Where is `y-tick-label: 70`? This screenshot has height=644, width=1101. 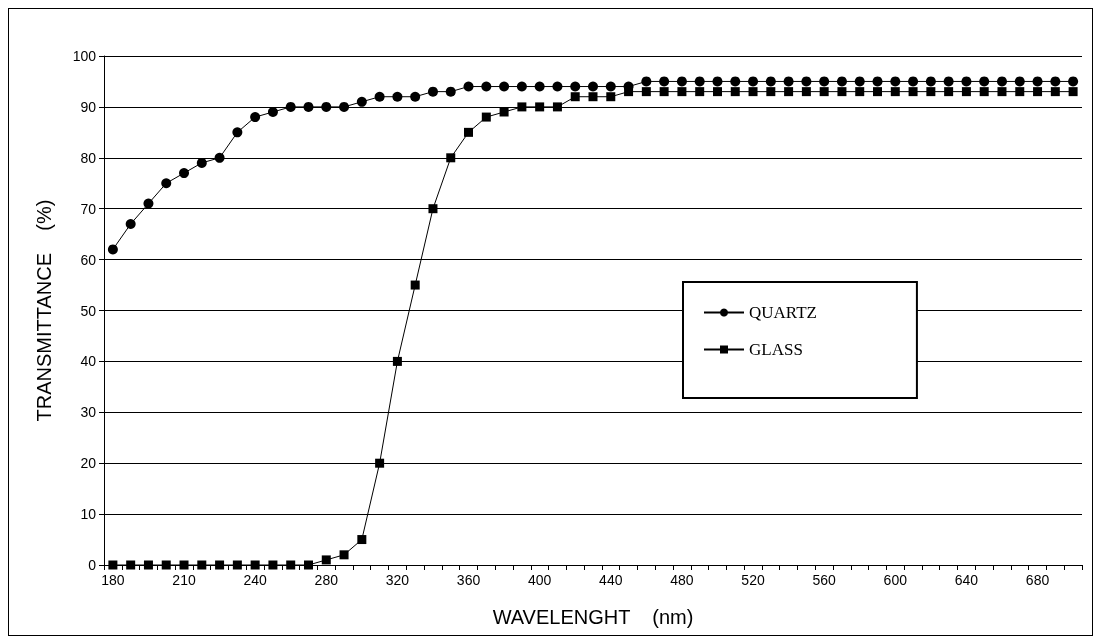 y-tick-label: 70 is located at coordinates (88, 208).